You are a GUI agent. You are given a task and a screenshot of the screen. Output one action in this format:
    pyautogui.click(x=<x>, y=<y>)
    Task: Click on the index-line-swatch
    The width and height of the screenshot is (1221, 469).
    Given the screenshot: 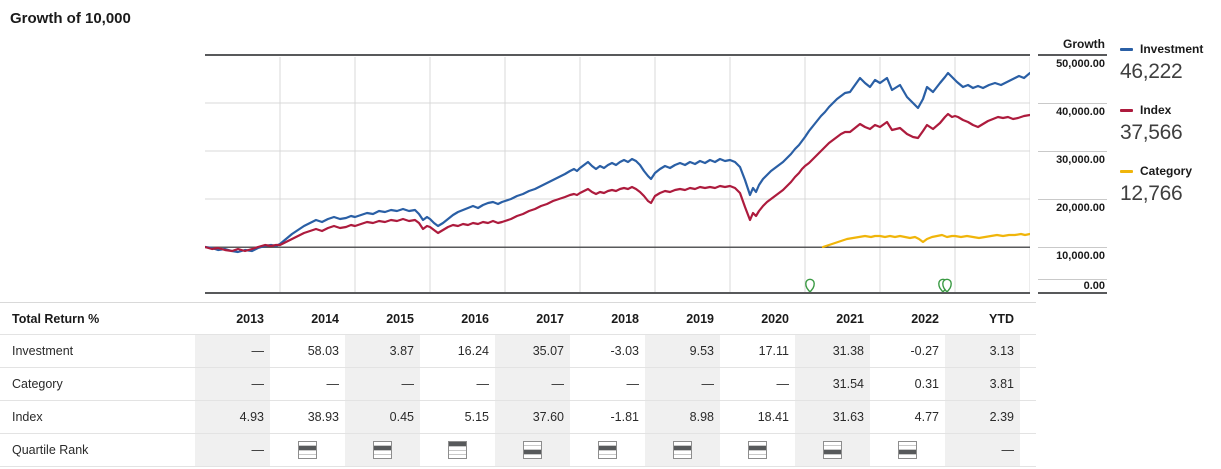 What is the action you would take?
    pyautogui.click(x=1126, y=110)
    